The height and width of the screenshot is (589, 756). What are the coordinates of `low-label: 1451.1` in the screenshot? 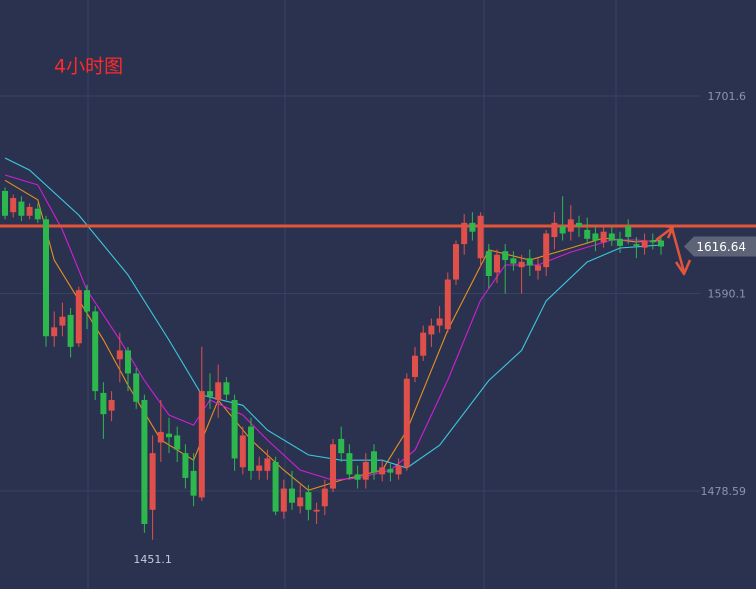 It's located at (152, 559).